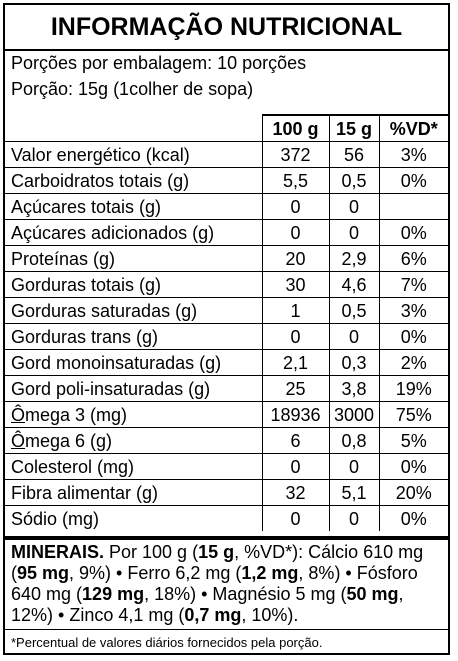 The image size is (458, 661). I want to click on minerals-text: , 12%) • Zinco 4,1 mg (, so click(207, 604).